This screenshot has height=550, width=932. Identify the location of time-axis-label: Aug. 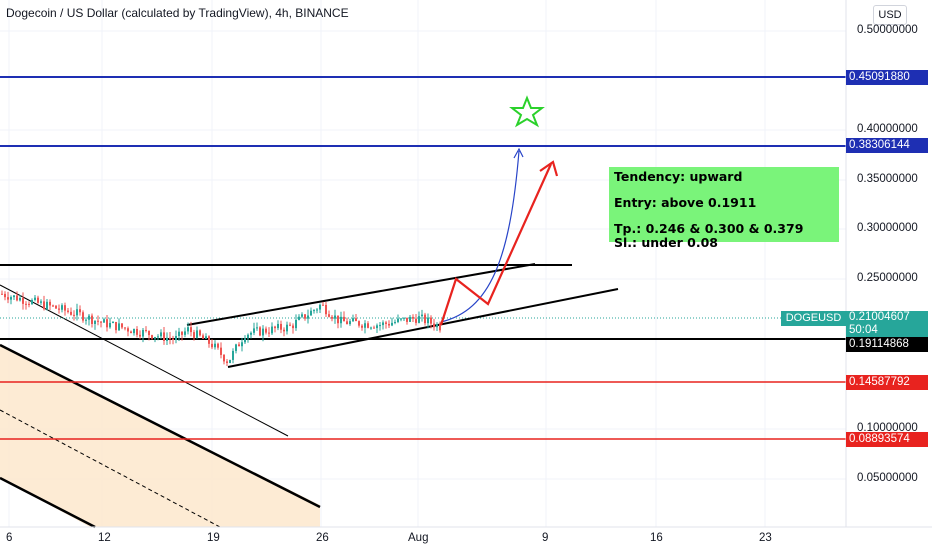
(418, 538).